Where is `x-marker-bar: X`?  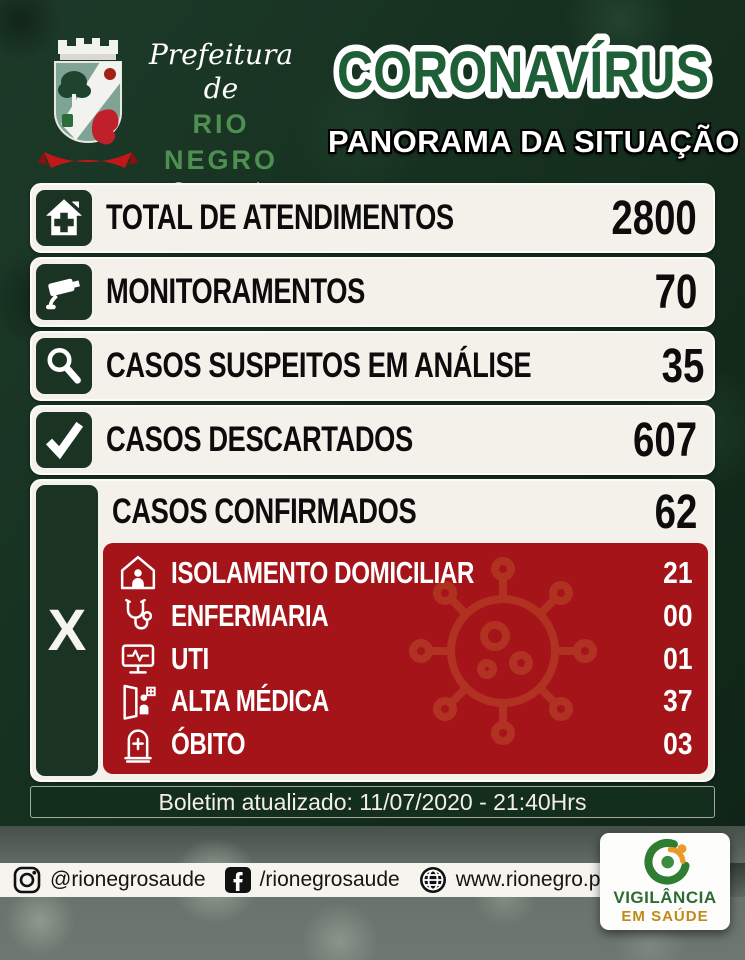 x-marker-bar: X is located at coordinates (67, 630).